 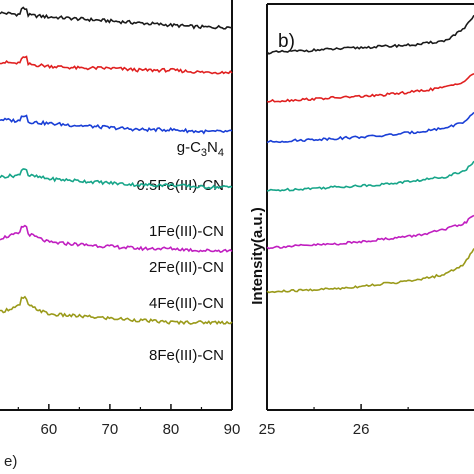 I want to click on panel-b-y-label: Intensity(a.u.), so click(x=257, y=256).